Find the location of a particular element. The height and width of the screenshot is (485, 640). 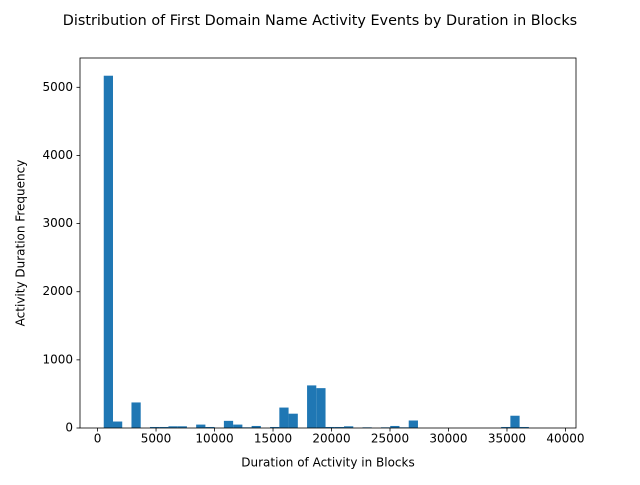

x-axis-label: Duration of Activity in Blocks is located at coordinates (327, 463).